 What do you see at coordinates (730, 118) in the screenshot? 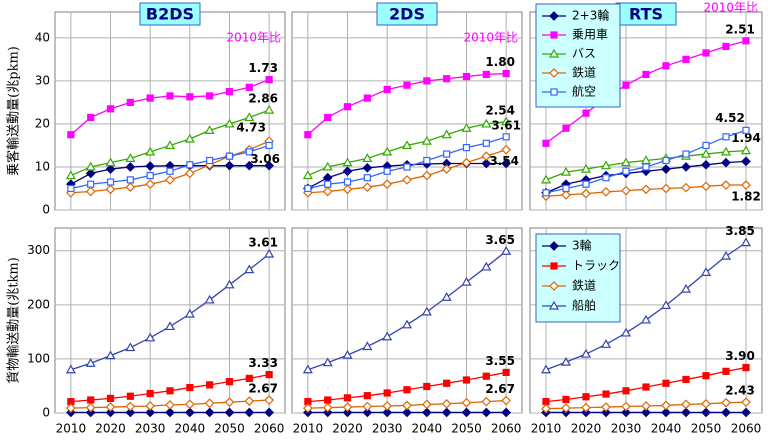
I see `ratio-label: 4.52` at bounding box center [730, 118].